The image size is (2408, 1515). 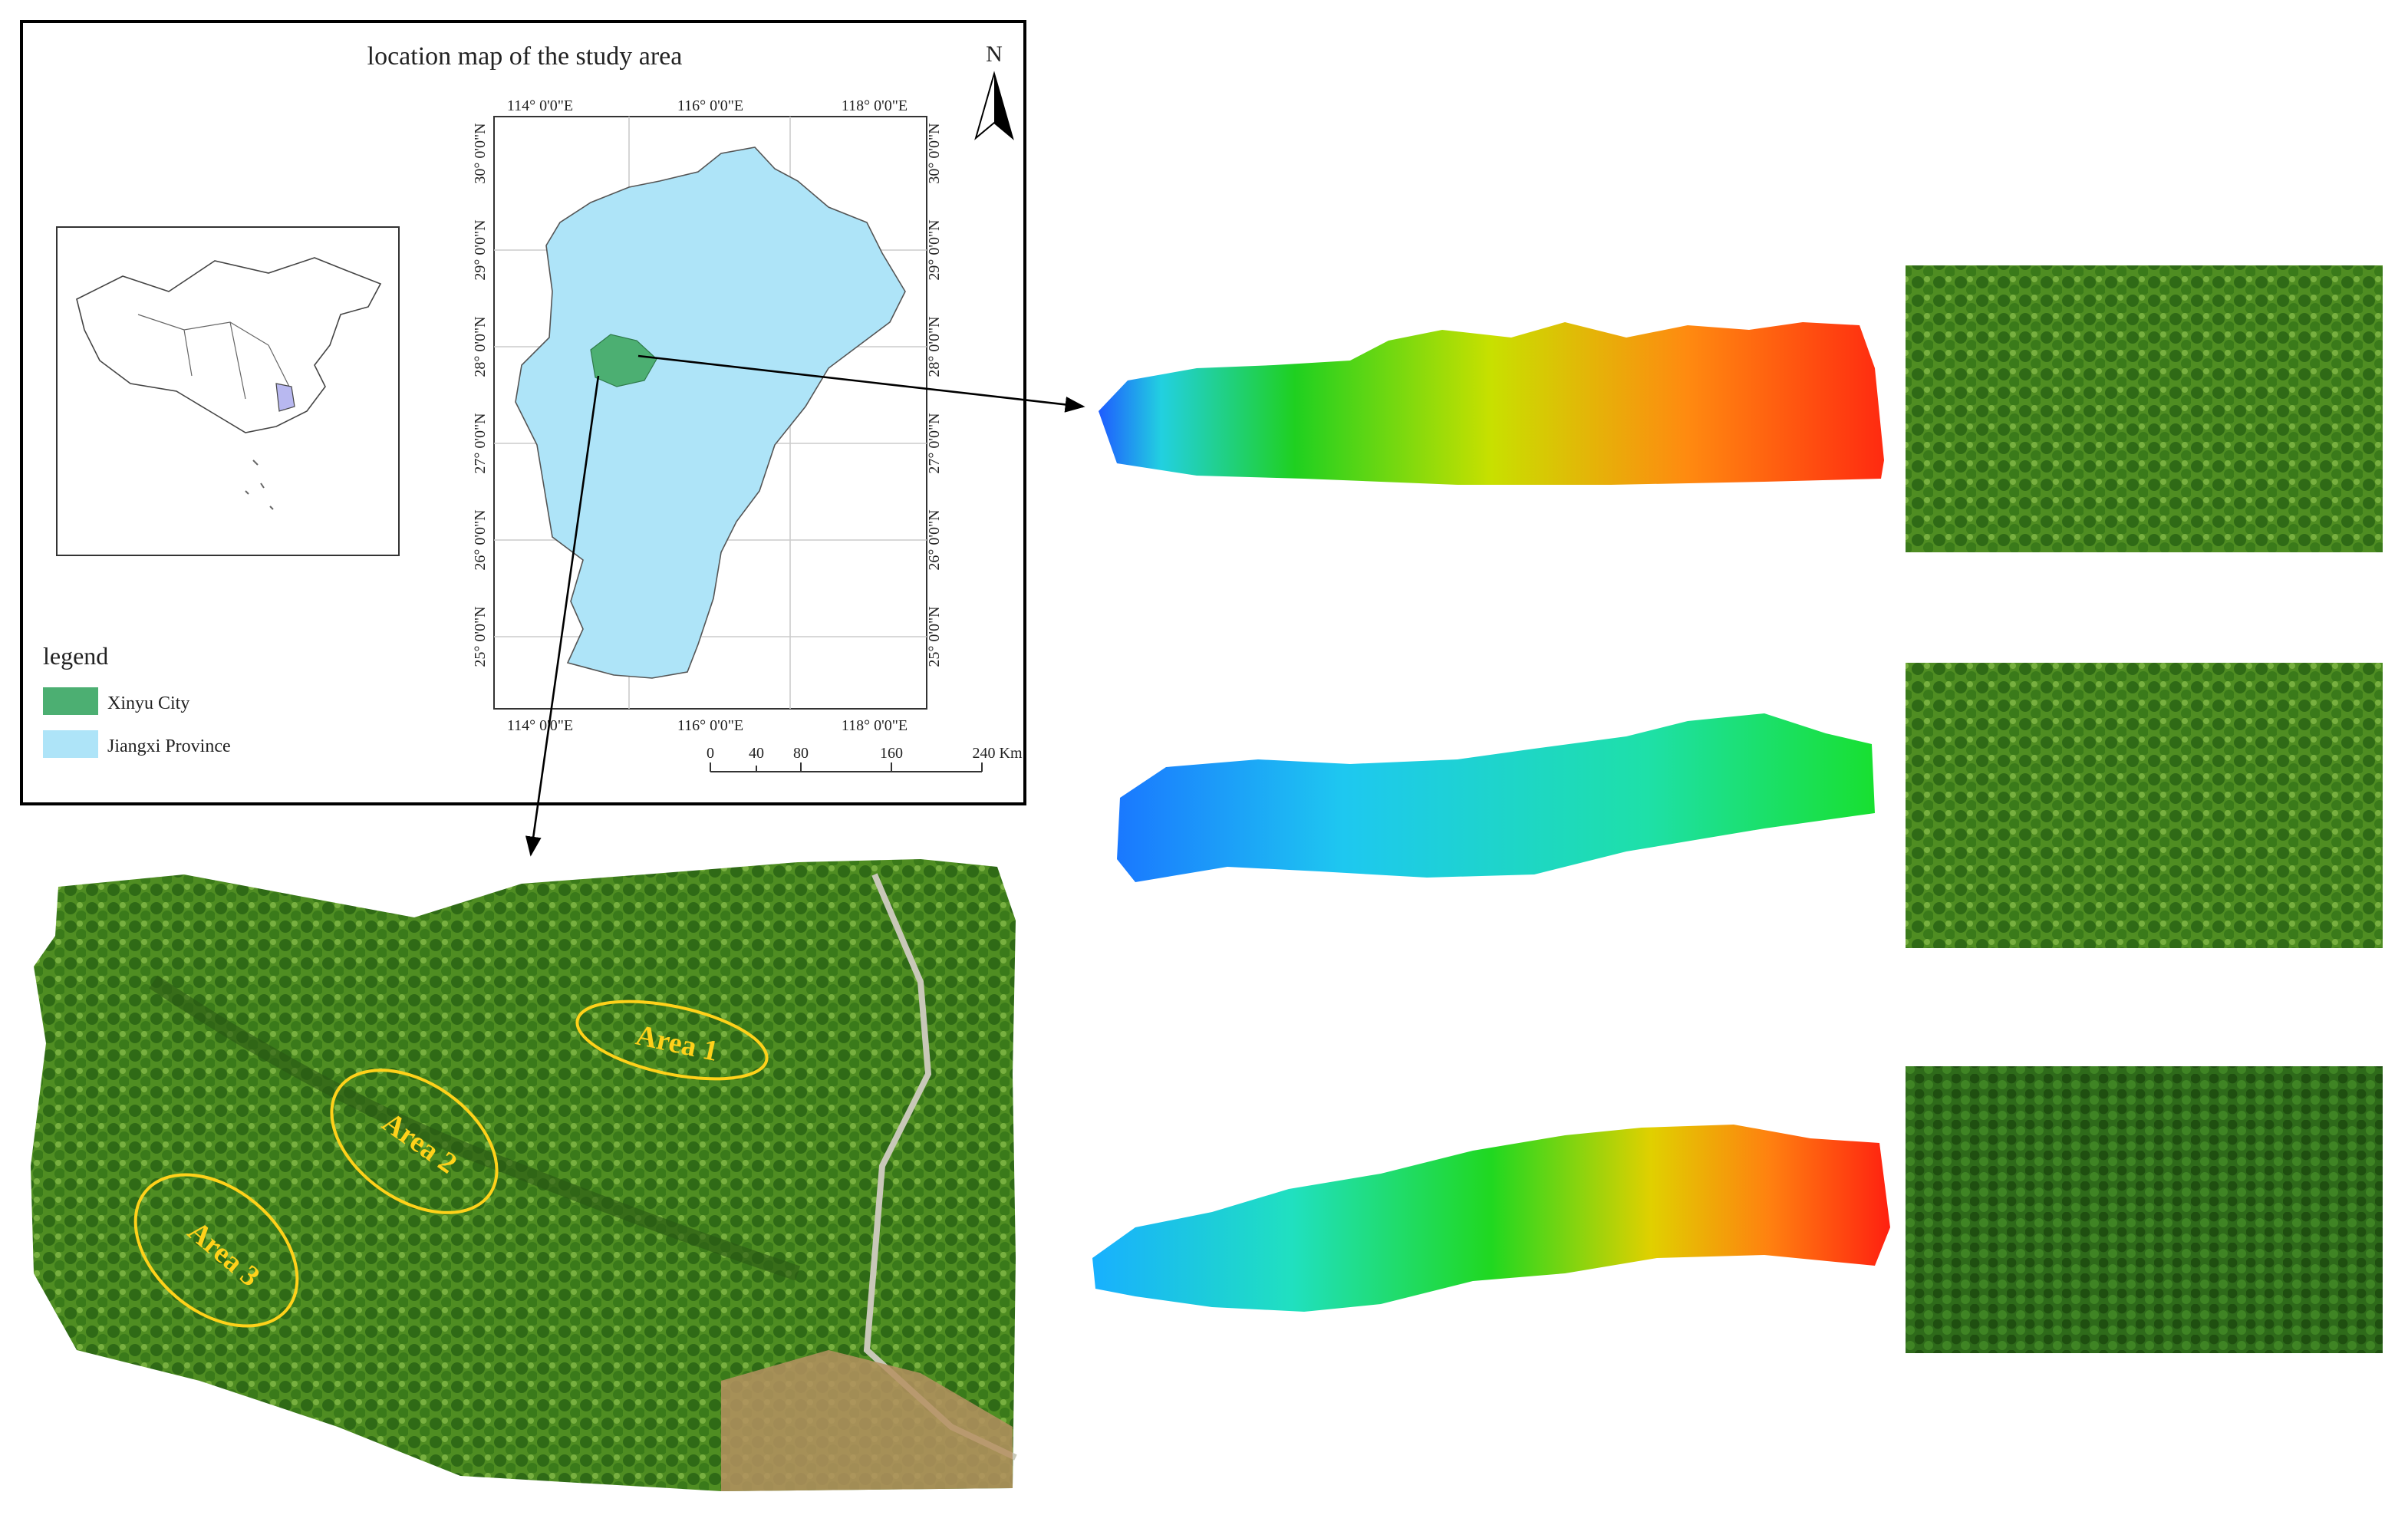 What do you see at coordinates (1003, 106) in the screenshot?
I see `north-arrow-half` at bounding box center [1003, 106].